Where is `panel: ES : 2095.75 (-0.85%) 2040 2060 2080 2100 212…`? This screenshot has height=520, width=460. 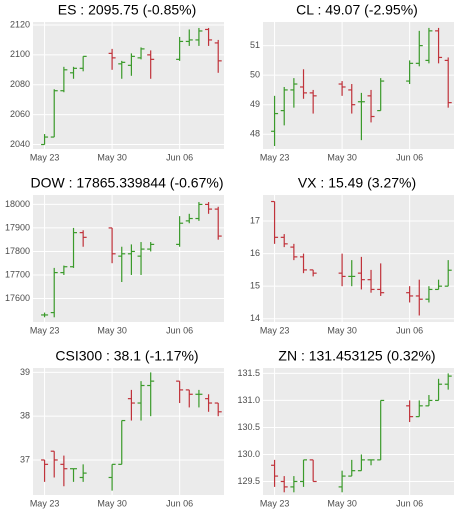
panel: ES : 2095.75 (-0.85%) 2040 2060 2080 2100 212… is located at coordinates (117, 82).